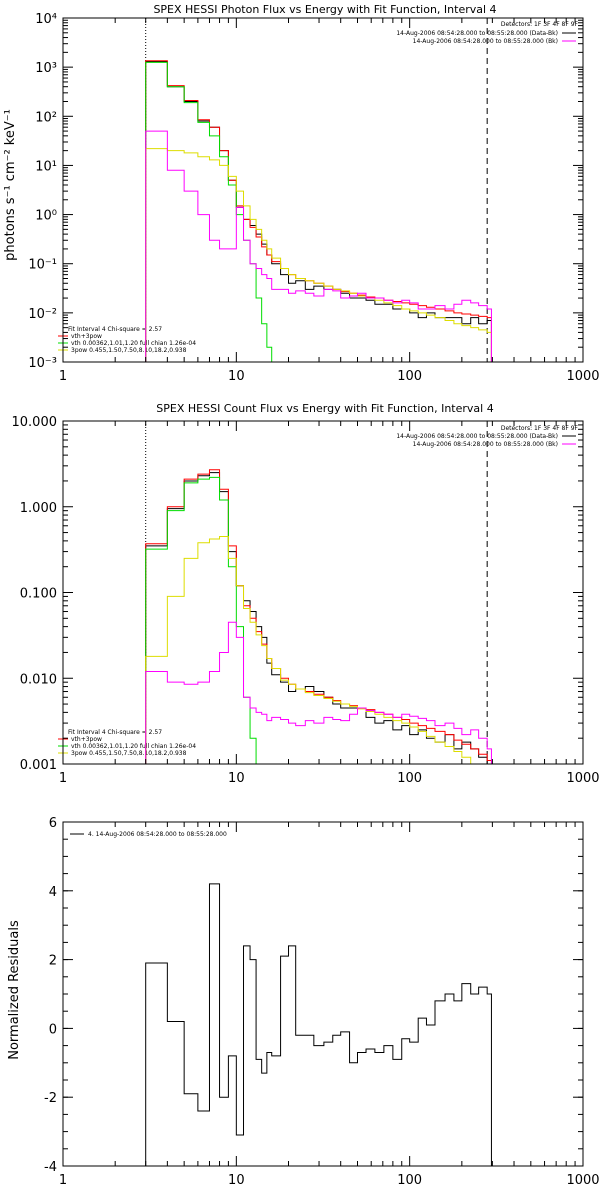 The height and width of the screenshot is (1200, 600). Describe the element at coordinates (409, 1180) in the screenshot. I see `residuals-x-tick-label: 100` at that location.